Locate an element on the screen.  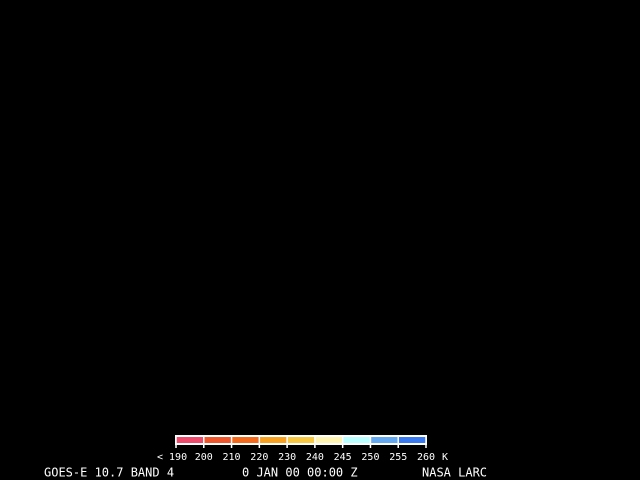
colorbar-label: 230 is located at coordinates (287, 457).